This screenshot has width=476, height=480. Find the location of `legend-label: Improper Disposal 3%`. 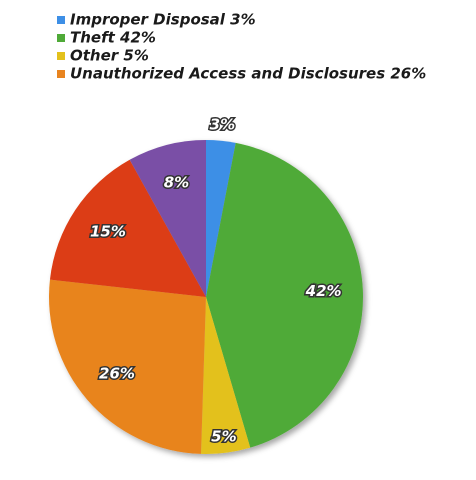

legend-label: Improper Disposal 3% is located at coordinates (163, 20).